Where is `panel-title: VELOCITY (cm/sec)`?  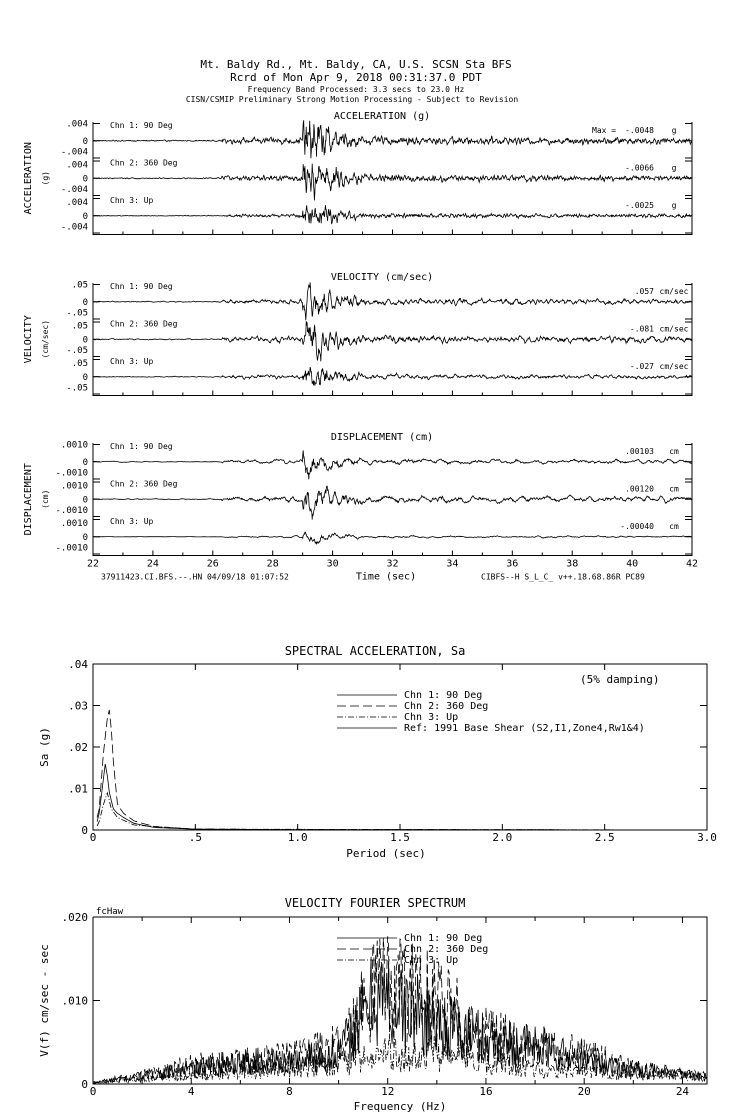
panel-title: VELOCITY (cm/sec) is located at coordinates (382, 277).